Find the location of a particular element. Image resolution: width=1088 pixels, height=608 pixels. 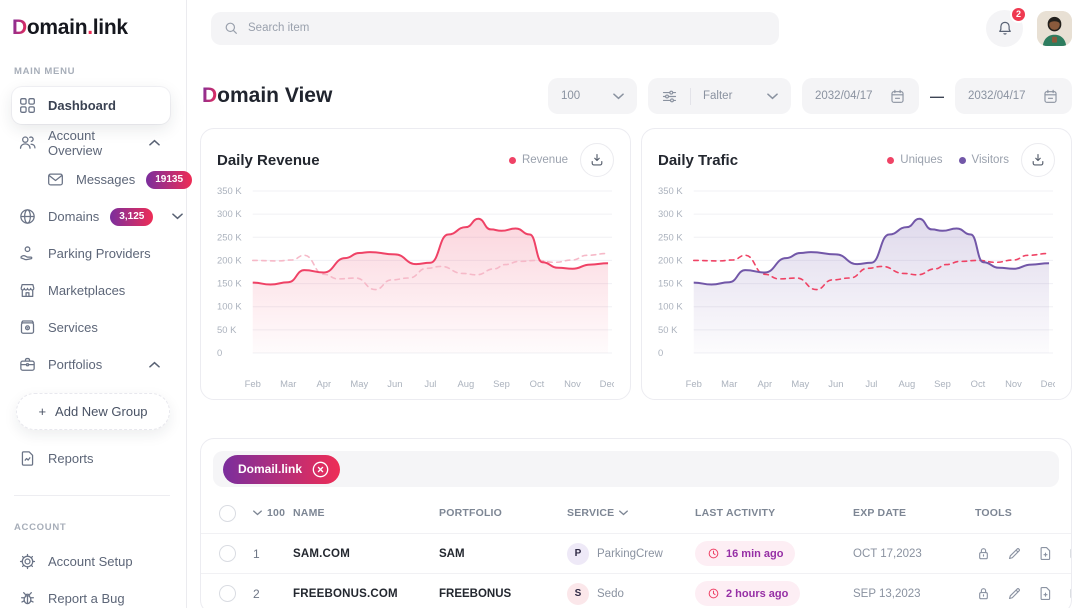

sidebar-item-account-setup: Account Setup is located at coordinates (91, 561).